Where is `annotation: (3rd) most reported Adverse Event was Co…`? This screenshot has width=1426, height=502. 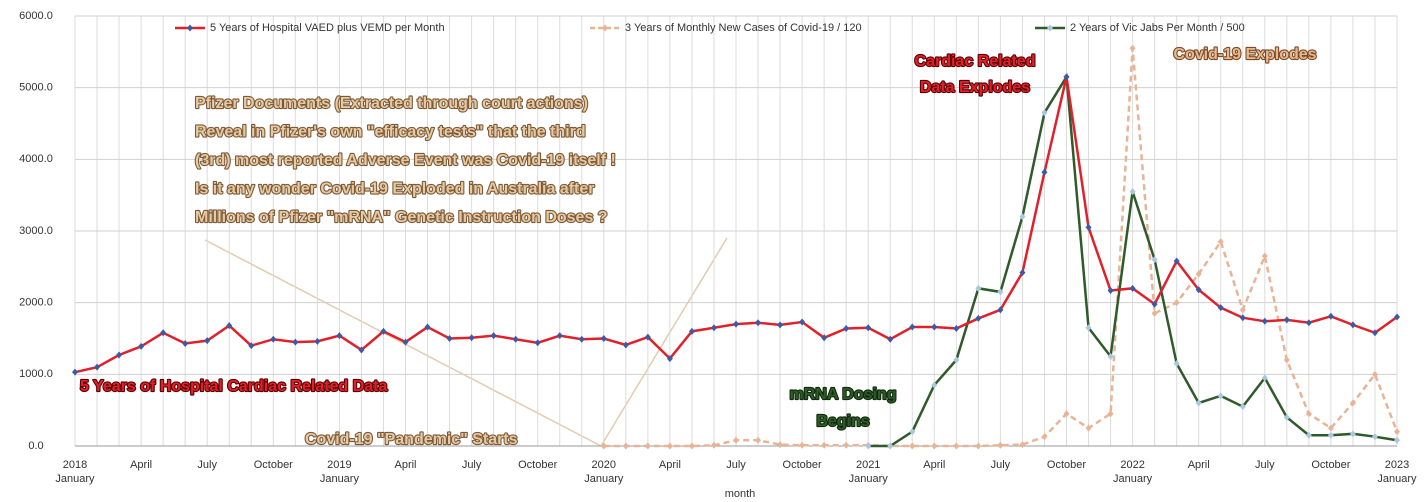 annotation: (3rd) most reported Adverse Event was Co… is located at coordinates (405, 160).